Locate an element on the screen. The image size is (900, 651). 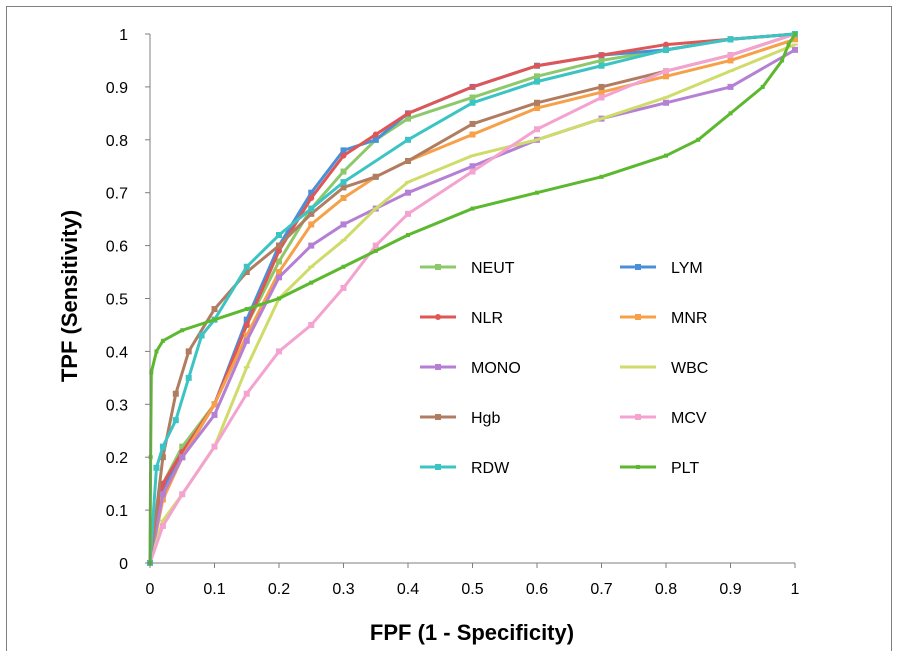
legend-item-neut: NEUT is located at coordinates (467, 268).